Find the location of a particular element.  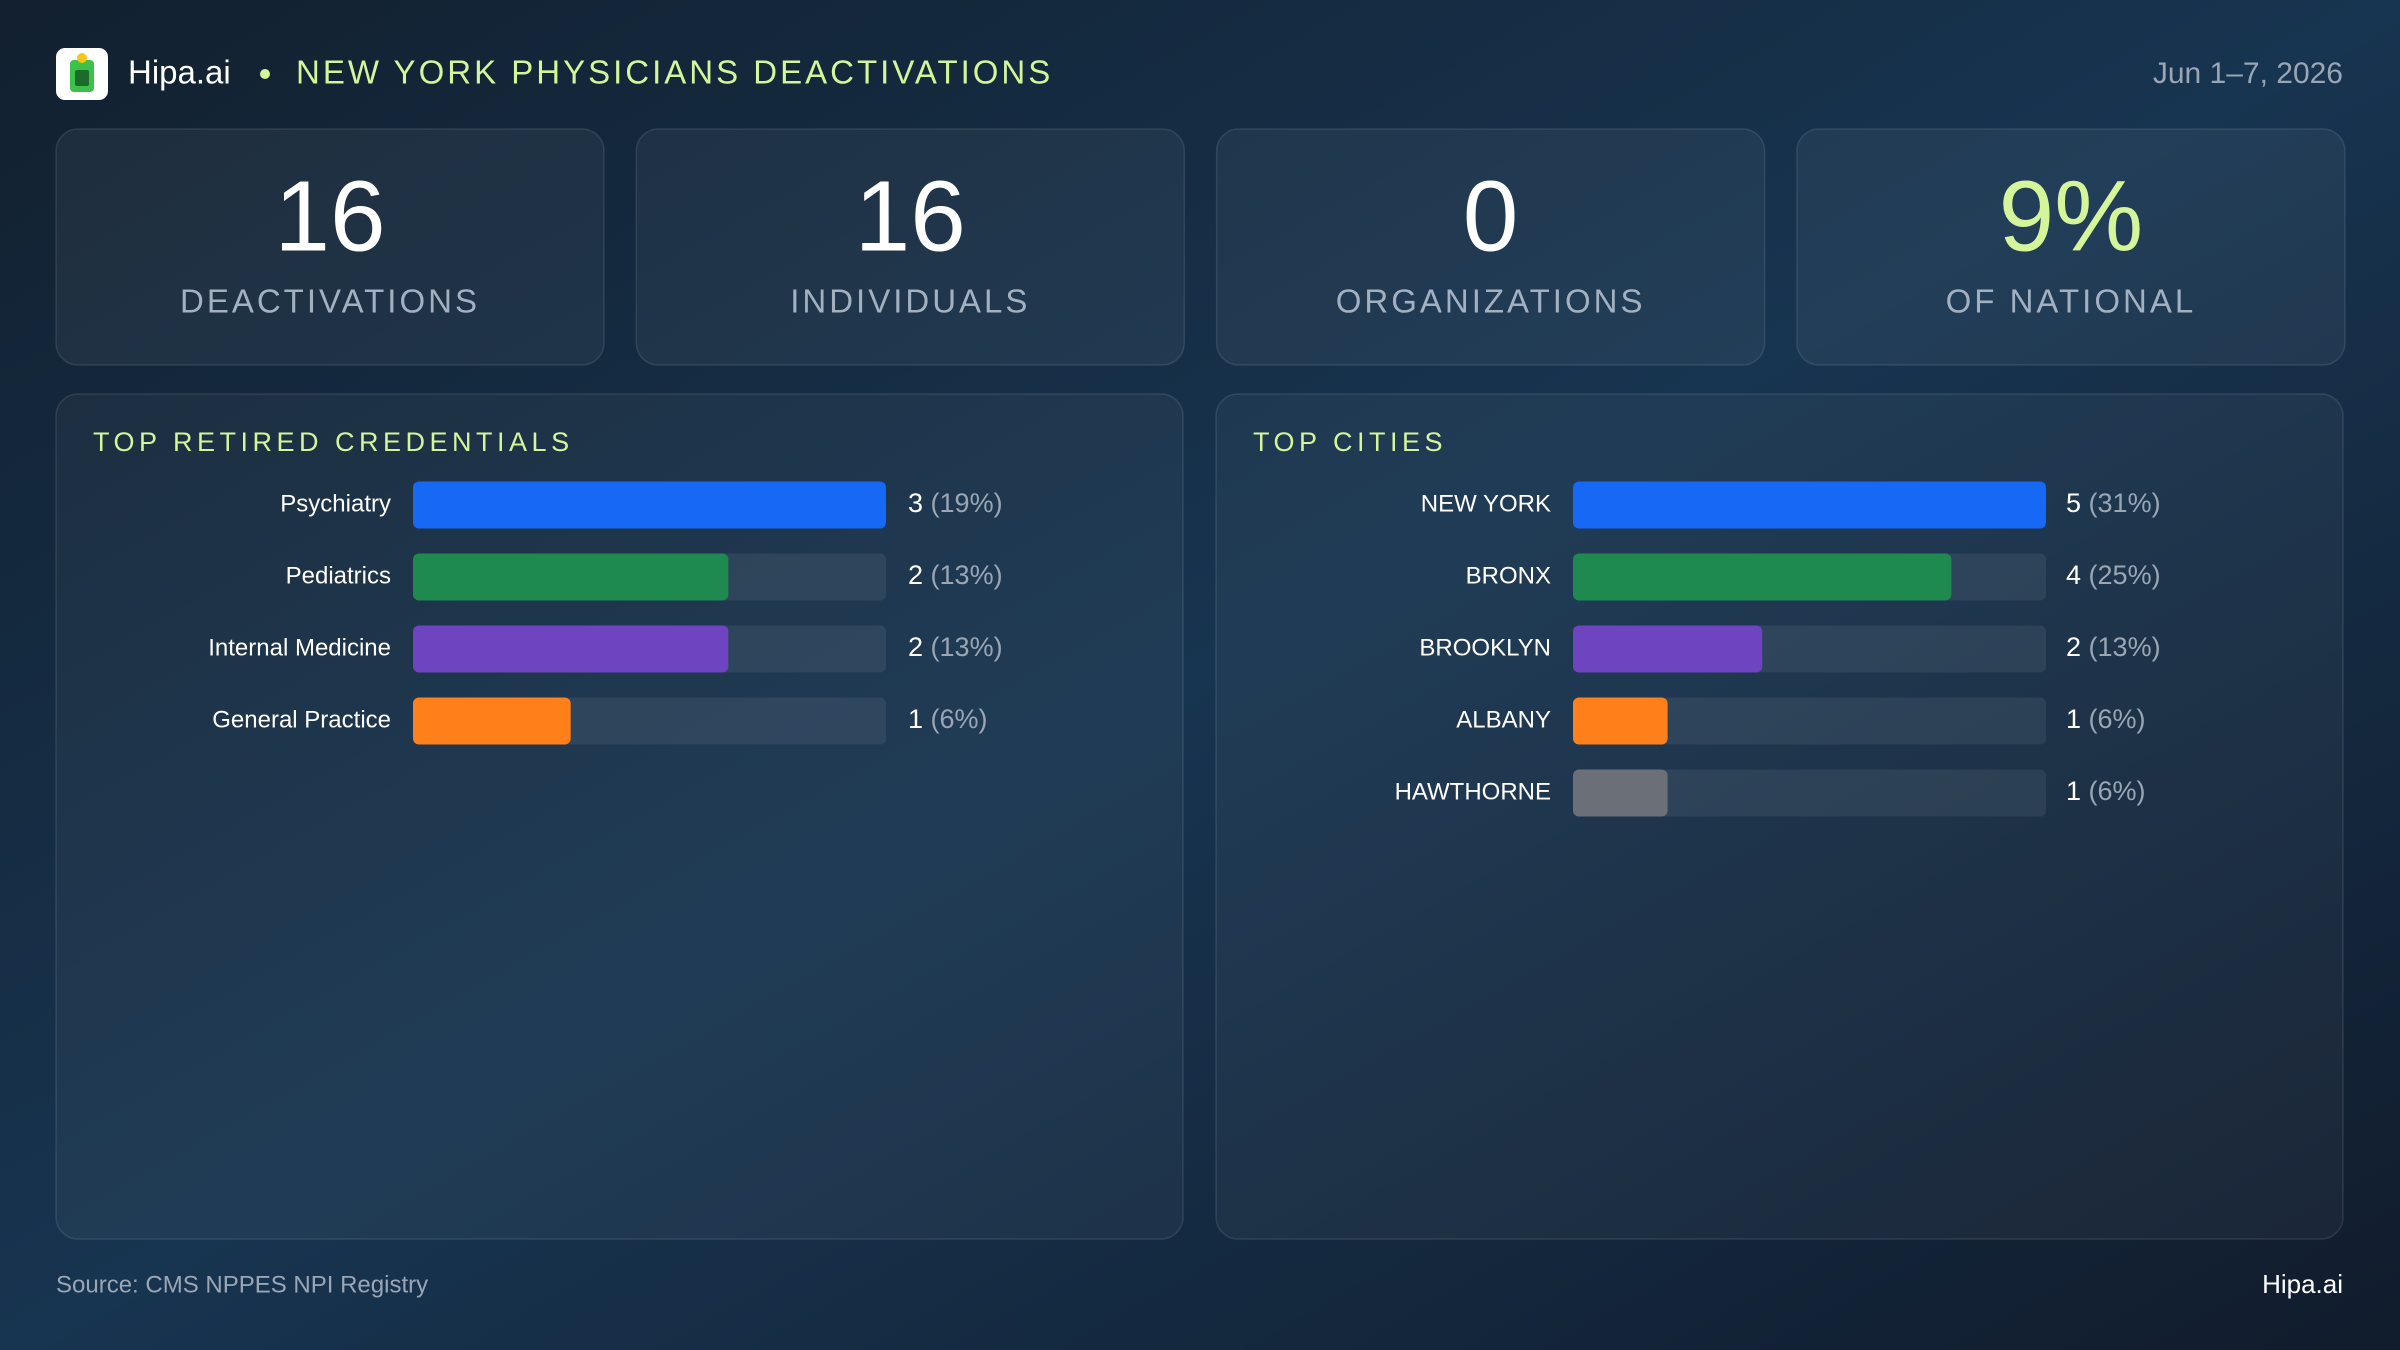

date-range: Jun 1–7, 2026 is located at coordinates (2248, 73).